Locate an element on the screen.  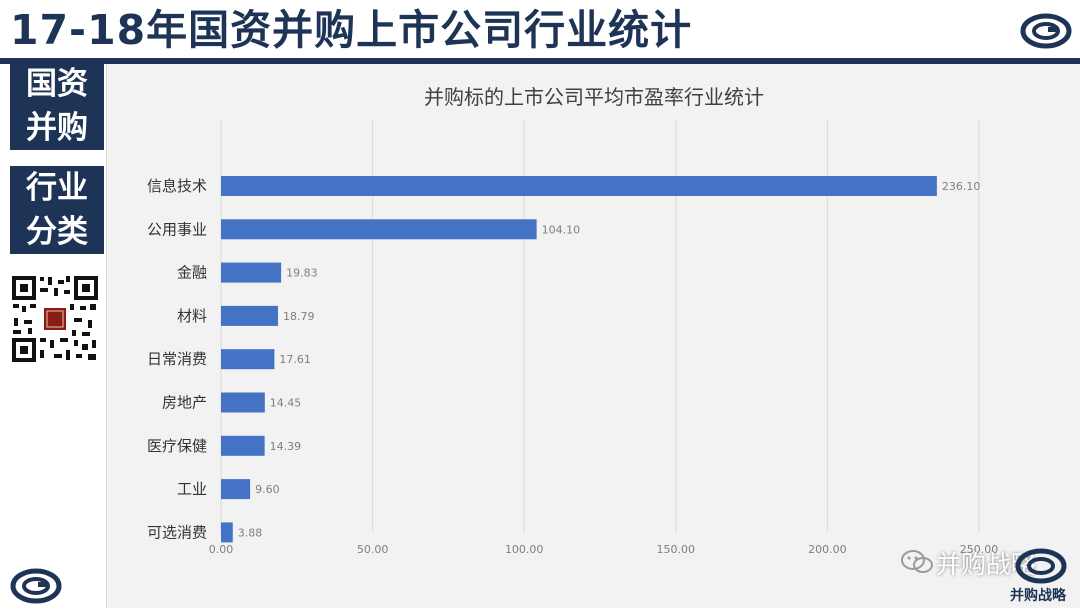
data-label: 17.61 is located at coordinates (295, 359).